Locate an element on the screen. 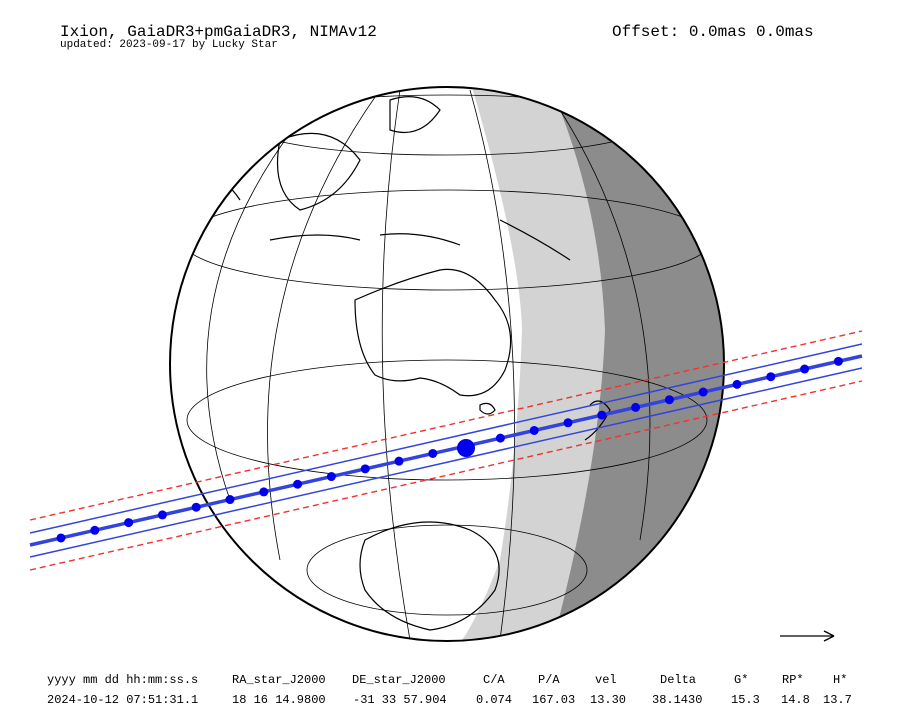 This screenshot has width=900, height=720. cell: 0.074 is located at coordinates (494, 700).